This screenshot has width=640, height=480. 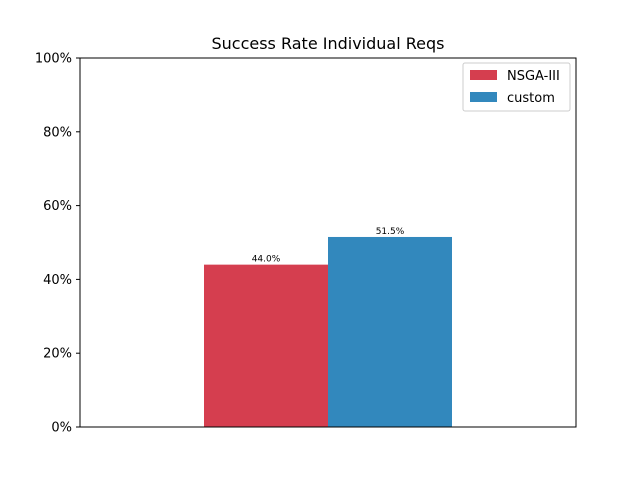 What do you see at coordinates (61, 428) in the screenshot?
I see `y-tick-label: 0%` at bounding box center [61, 428].